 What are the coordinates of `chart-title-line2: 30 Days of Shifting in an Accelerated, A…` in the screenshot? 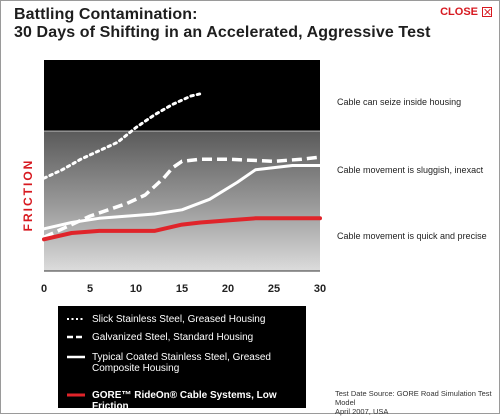 It's located at (222, 32).